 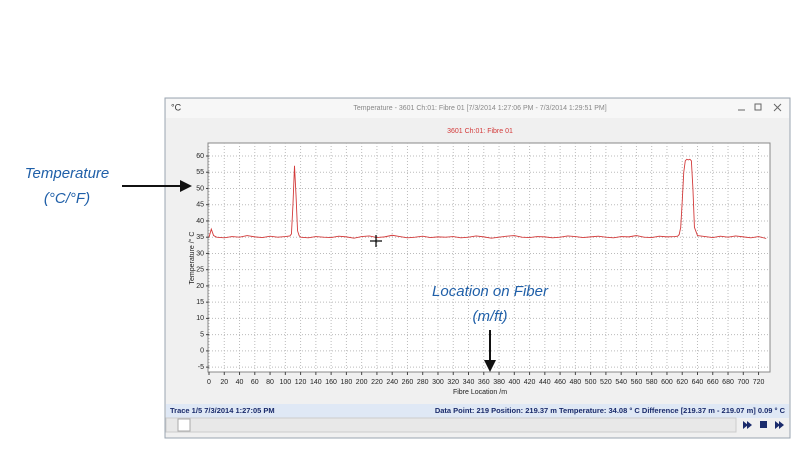 What do you see at coordinates (490, 316) in the screenshot?
I see `annotation: (m/ft)` at bounding box center [490, 316].